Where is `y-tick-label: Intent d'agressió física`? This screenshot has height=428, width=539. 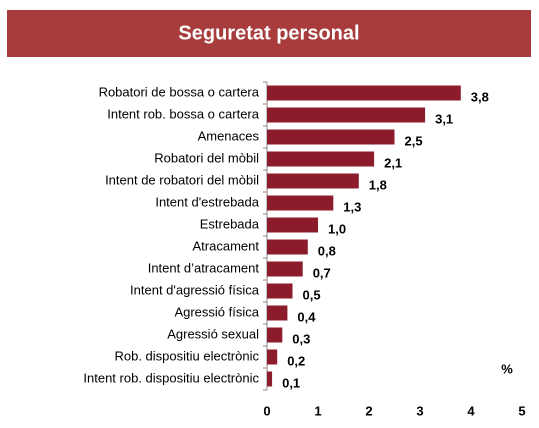
y-tick-label: Intent d'agressió física is located at coordinates (195, 289).